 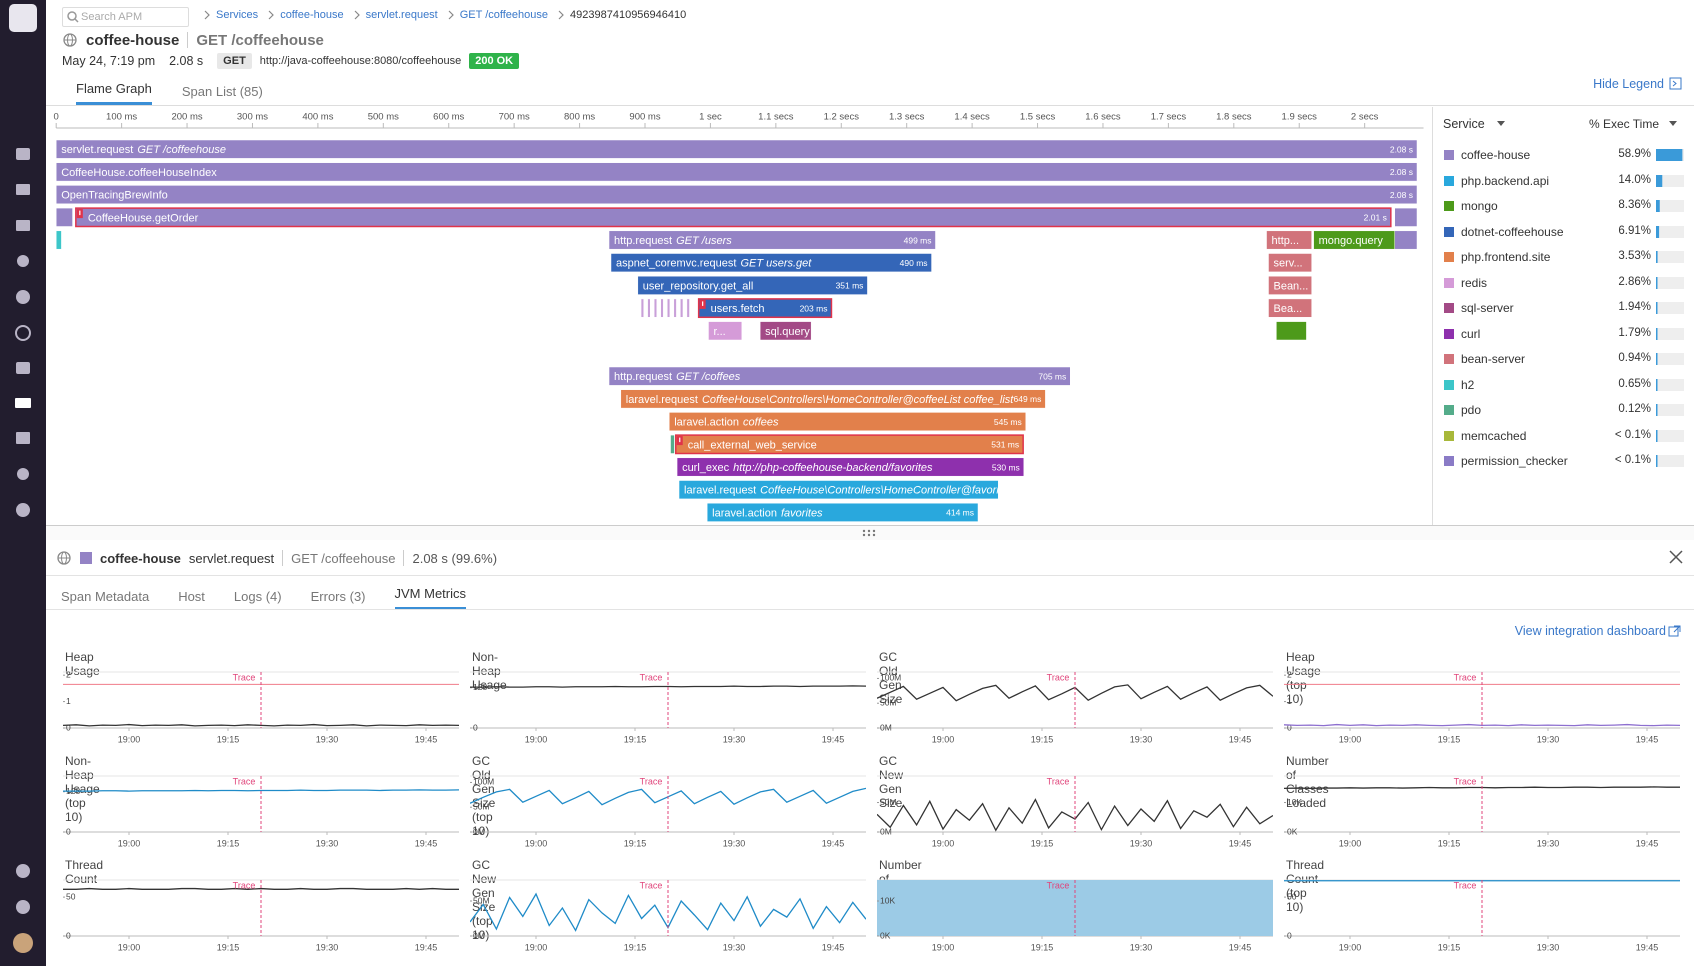 What do you see at coordinates (257, 596) in the screenshot?
I see `tab: Logs (4)` at bounding box center [257, 596].